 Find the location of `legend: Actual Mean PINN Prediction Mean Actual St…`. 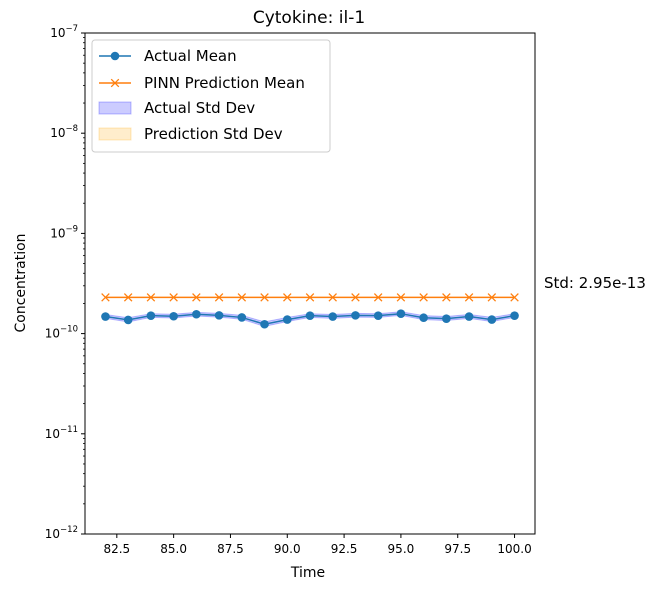

legend: Actual Mean PINN Prediction Mean Actual St… is located at coordinates (211, 96).